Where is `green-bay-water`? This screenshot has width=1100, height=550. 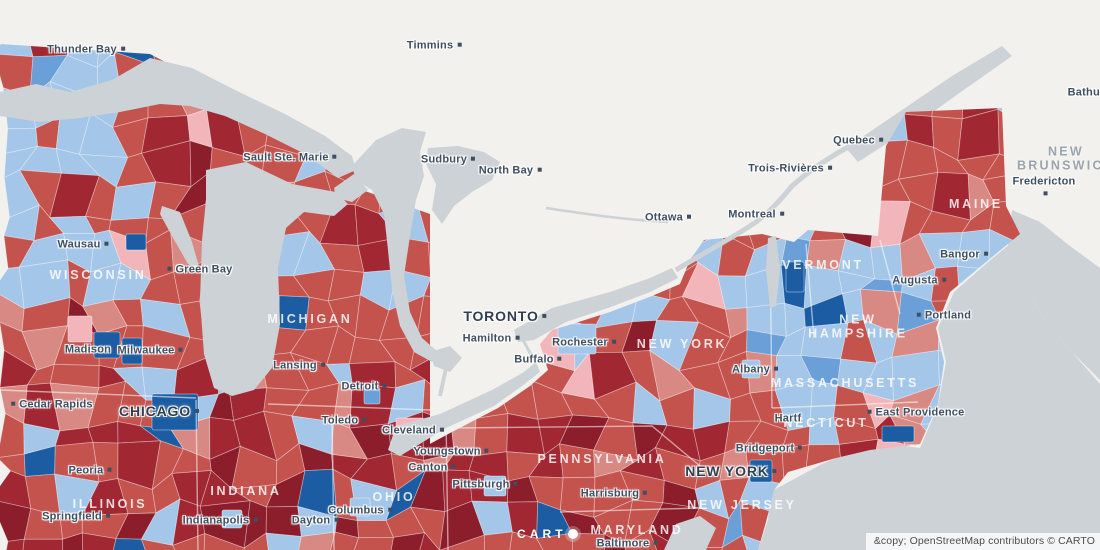
green-bay-water is located at coordinates (180, 238).